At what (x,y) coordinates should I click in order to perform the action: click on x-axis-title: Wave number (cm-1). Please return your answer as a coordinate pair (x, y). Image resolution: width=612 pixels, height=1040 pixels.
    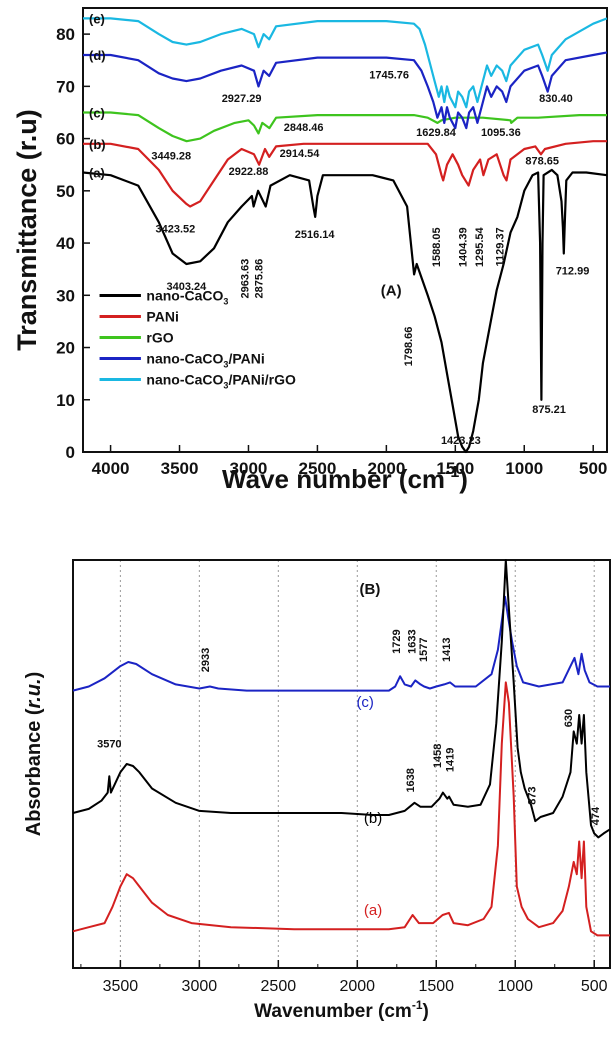
    Looking at the image, I should click on (345, 479).